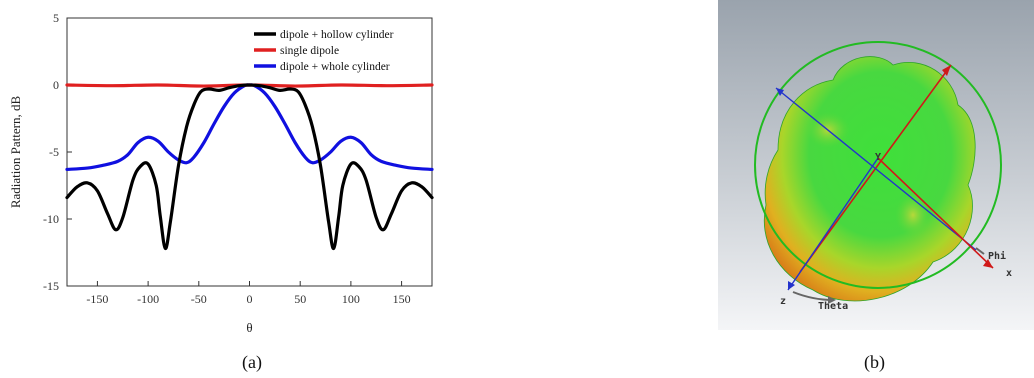 The width and height of the screenshot is (1034, 378). What do you see at coordinates (56, 85) in the screenshot?
I see `y-tick-label: 0` at bounding box center [56, 85].